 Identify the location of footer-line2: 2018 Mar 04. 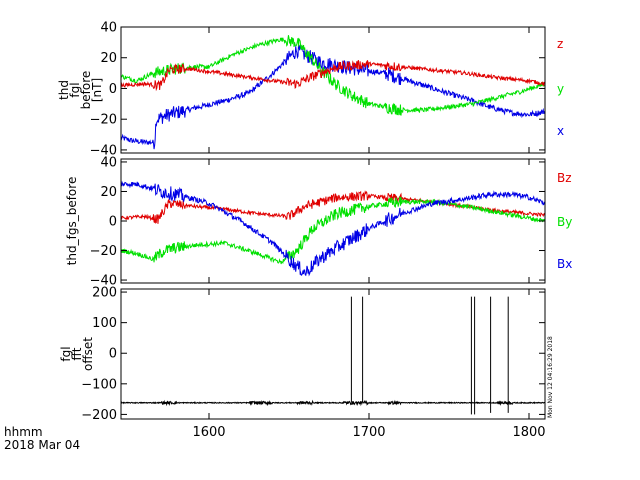
(42, 445).